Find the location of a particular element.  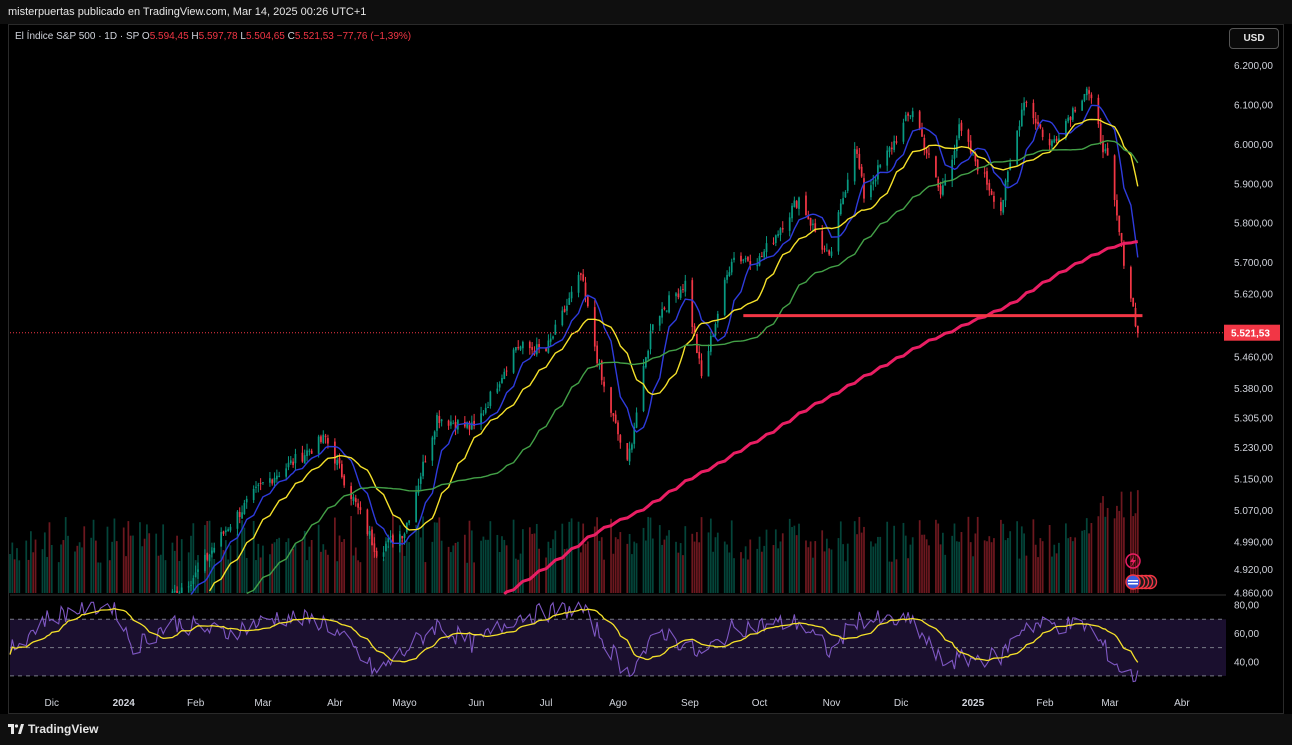

us-flag-icon is located at coordinates (1141, 582).